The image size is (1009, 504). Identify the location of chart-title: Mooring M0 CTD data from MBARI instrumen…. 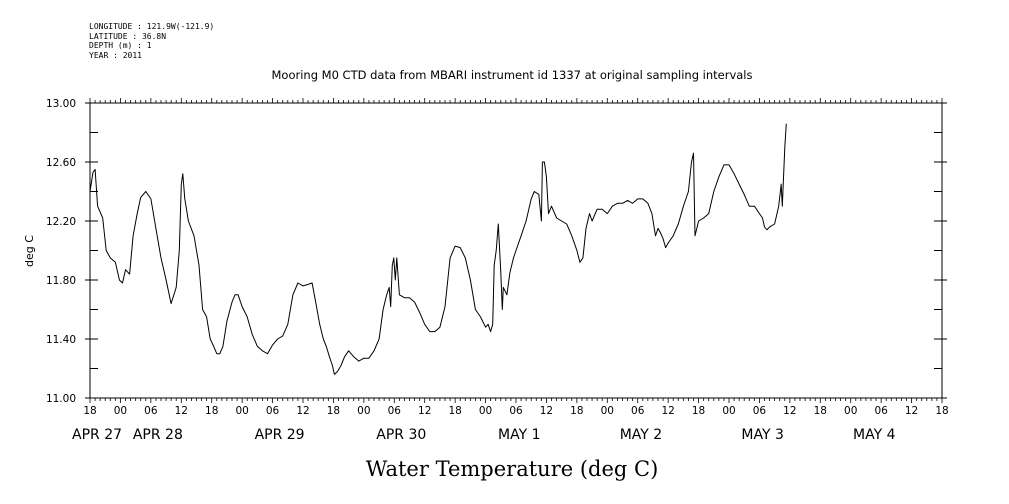
(512, 75).